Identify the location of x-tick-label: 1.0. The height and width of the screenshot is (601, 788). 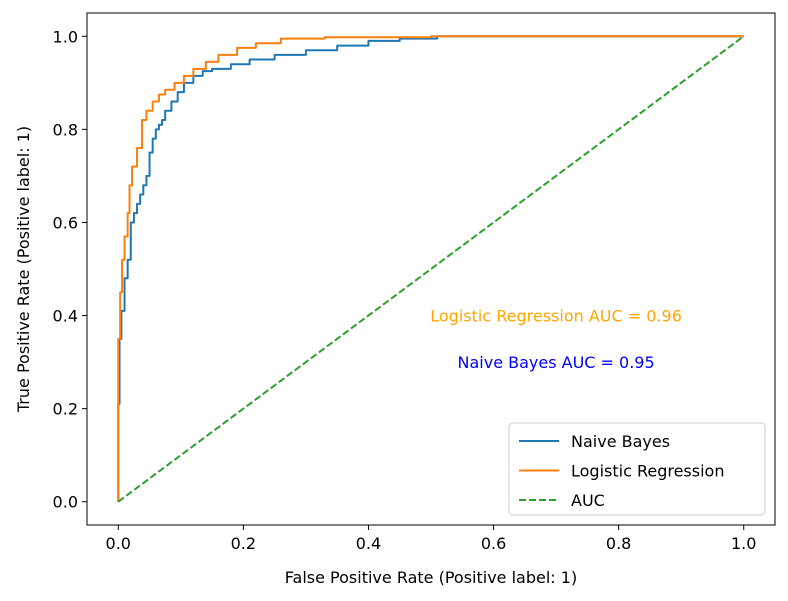
(743, 543).